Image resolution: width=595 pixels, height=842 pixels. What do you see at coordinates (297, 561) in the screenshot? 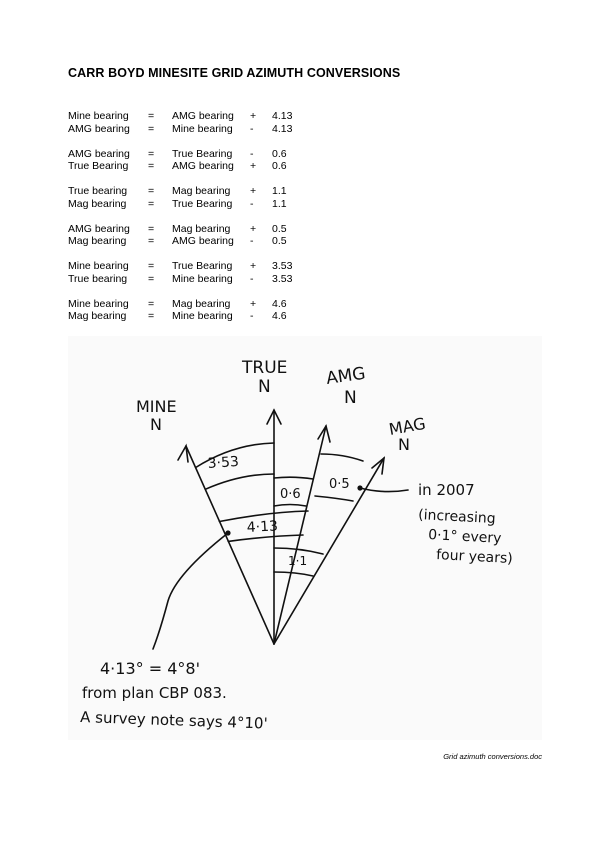
I see `arc-11-label: 1·1` at bounding box center [297, 561].